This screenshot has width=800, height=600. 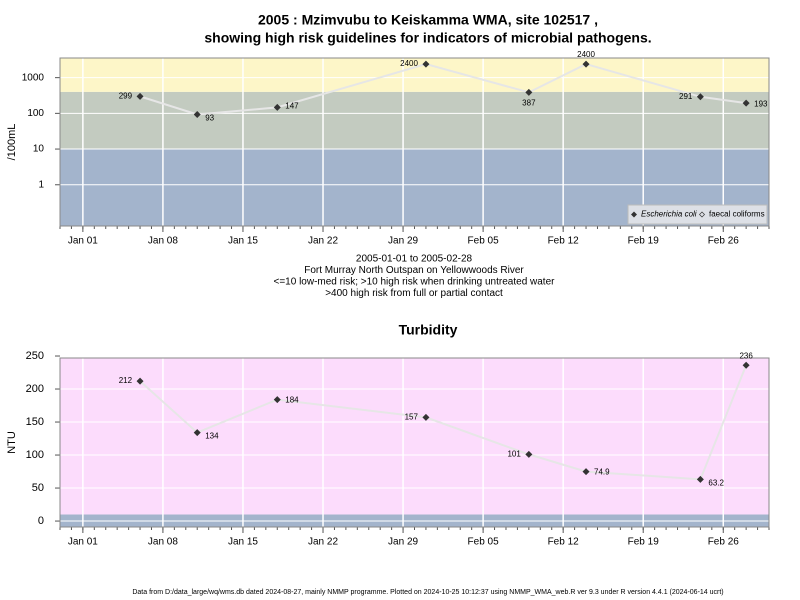 I want to click on value-label: 147, so click(x=292, y=105).